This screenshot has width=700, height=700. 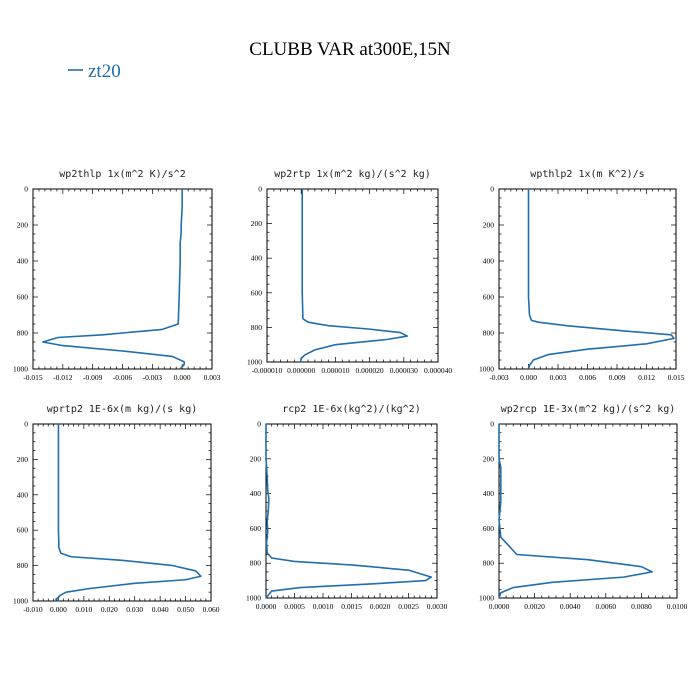 I want to click on panel-title: wp2rcp 1E-3x(m^2 kg)/(s^2 kg), so click(x=588, y=409).